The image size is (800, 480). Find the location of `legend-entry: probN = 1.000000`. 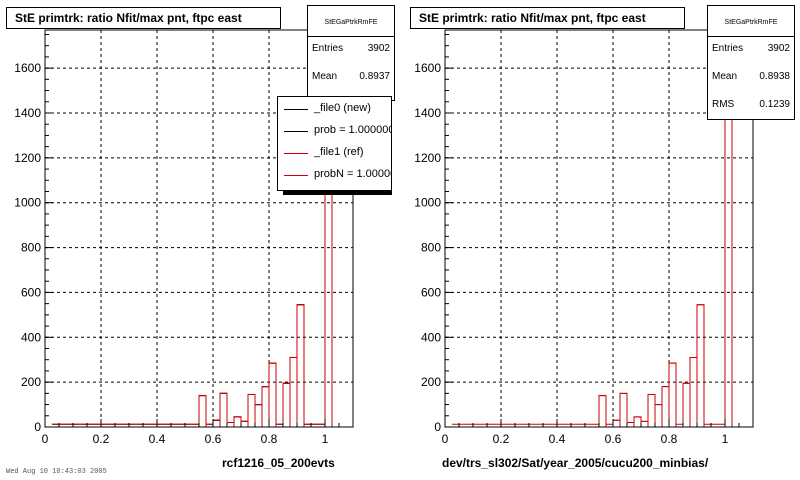

legend-entry: probN = 1.000000 is located at coordinates (334, 176).